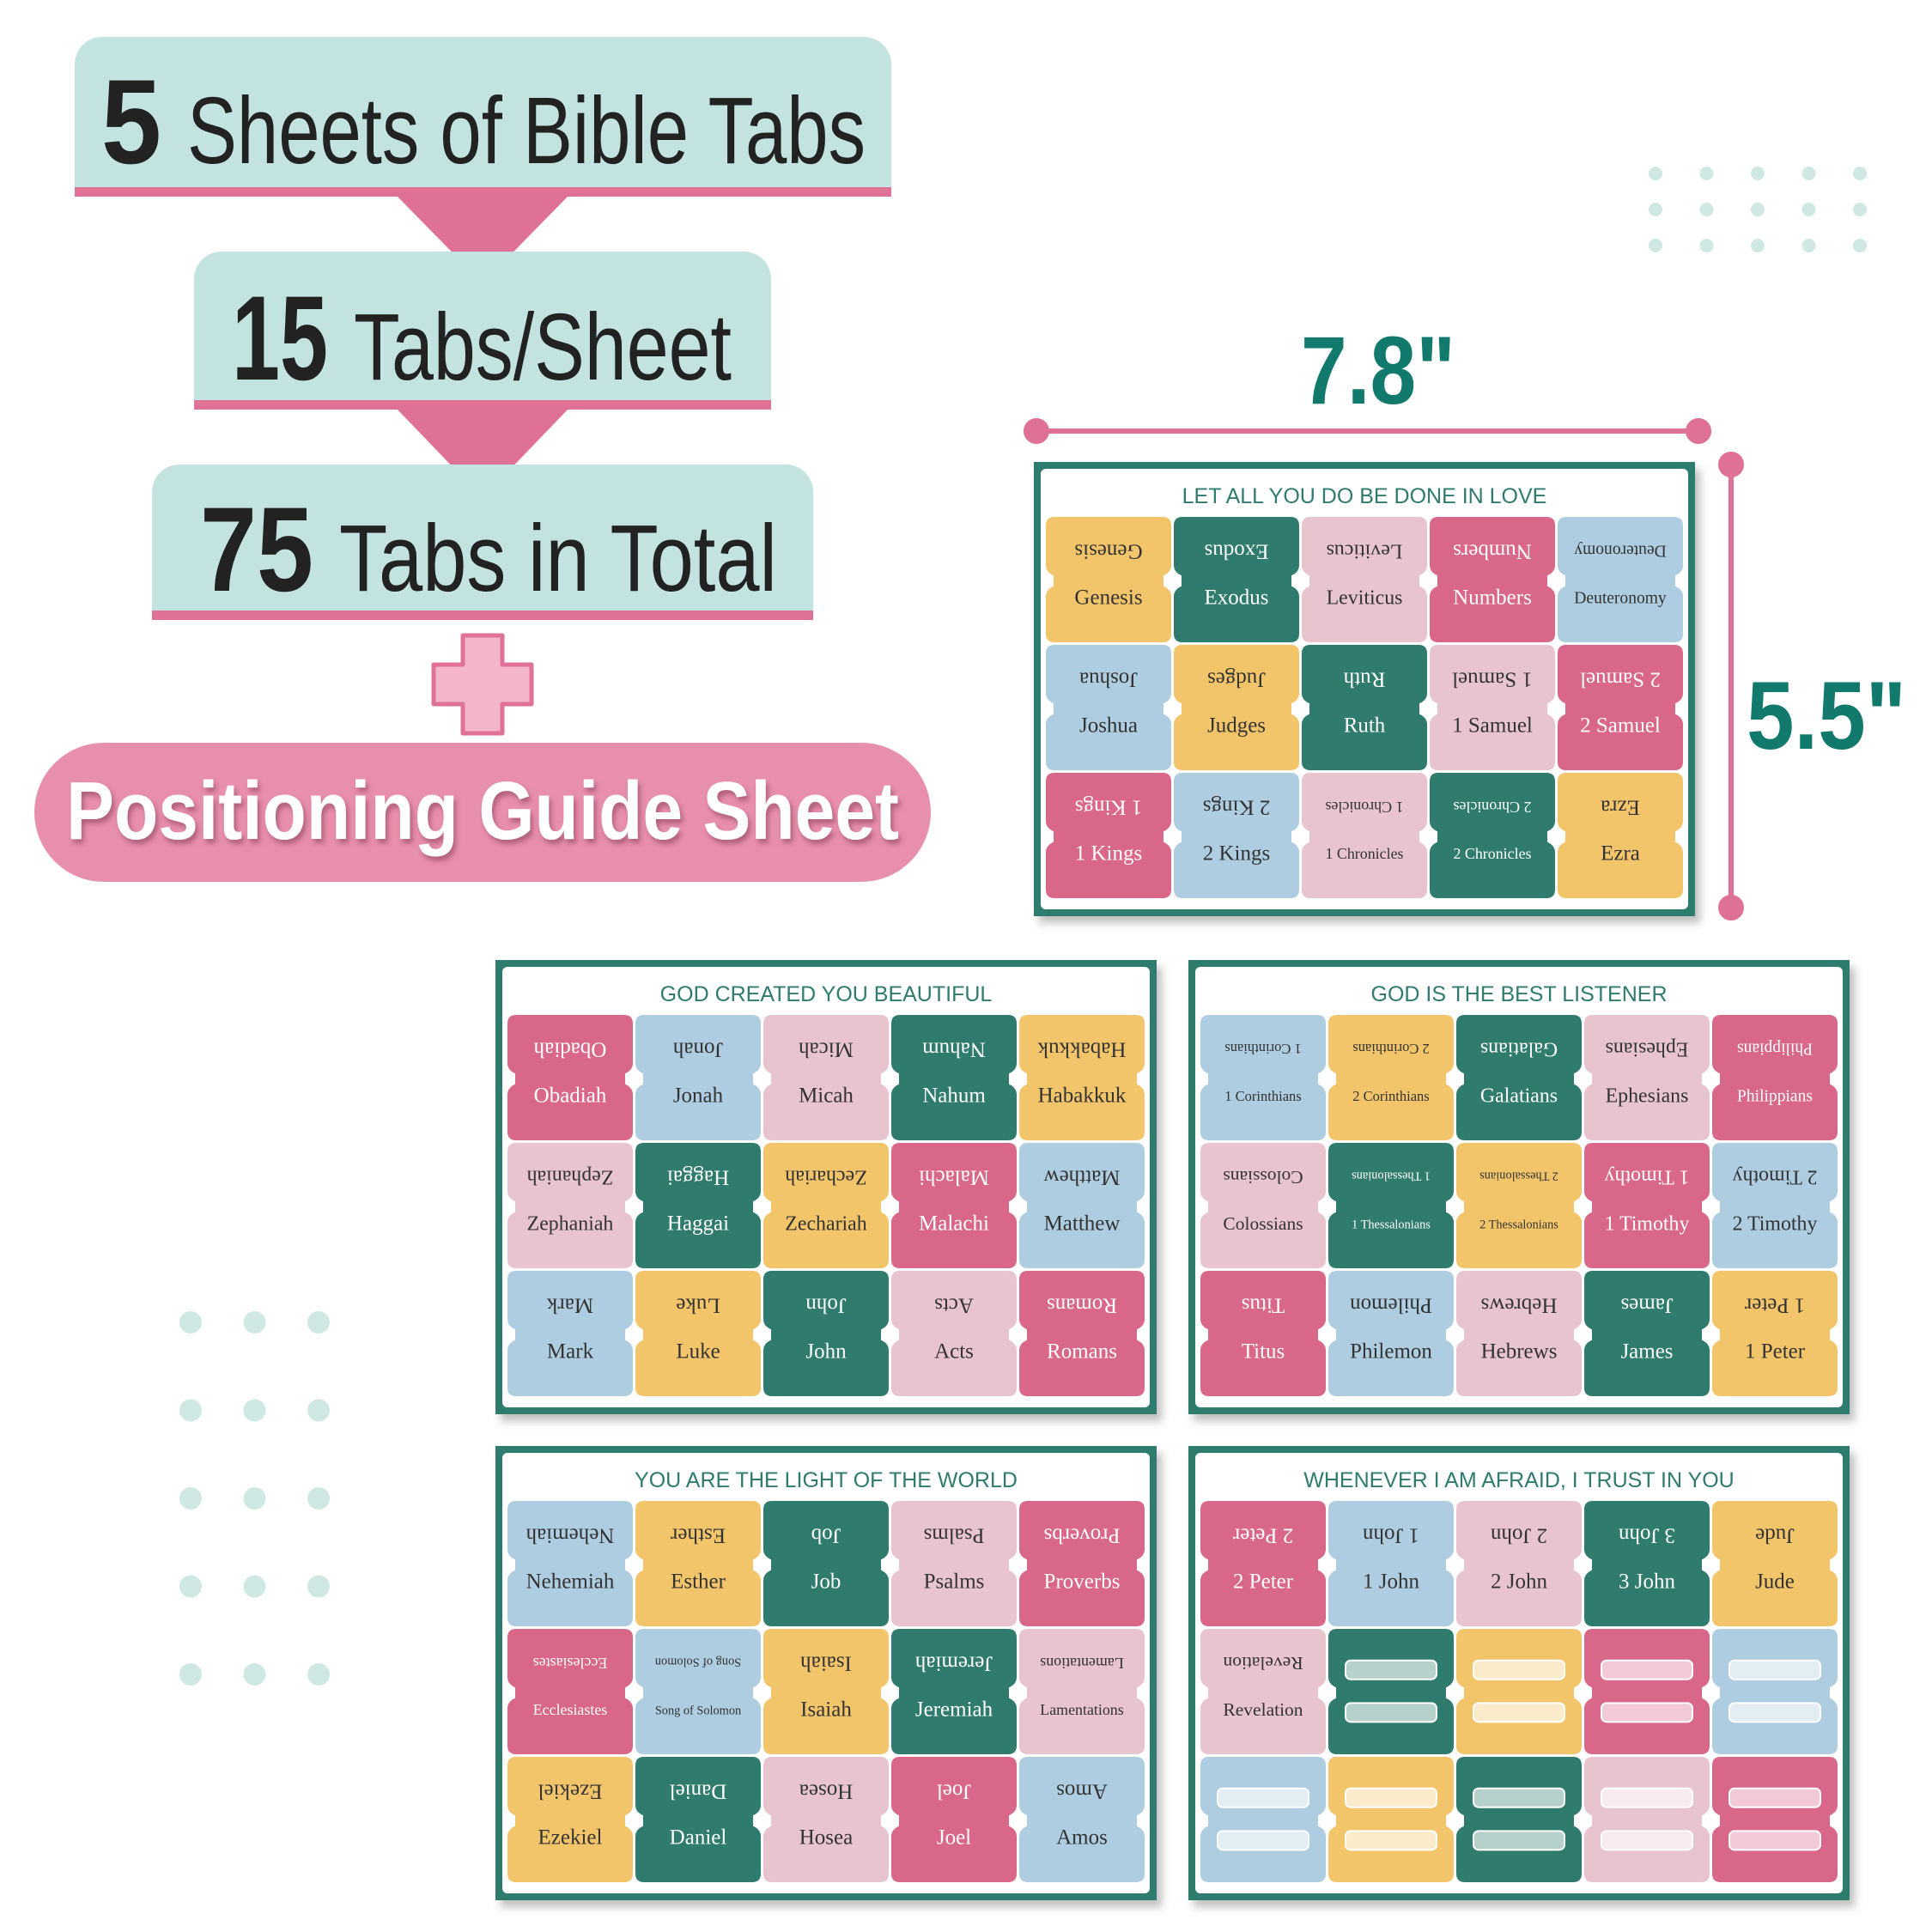 Image resolution: width=1932 pixels, height=1932 pixels. What do you see at coordinates (1620, 678) in the screenshot?
I see `tab-label-flipped: 2 Samuel` at bounding box center [1620, 678].